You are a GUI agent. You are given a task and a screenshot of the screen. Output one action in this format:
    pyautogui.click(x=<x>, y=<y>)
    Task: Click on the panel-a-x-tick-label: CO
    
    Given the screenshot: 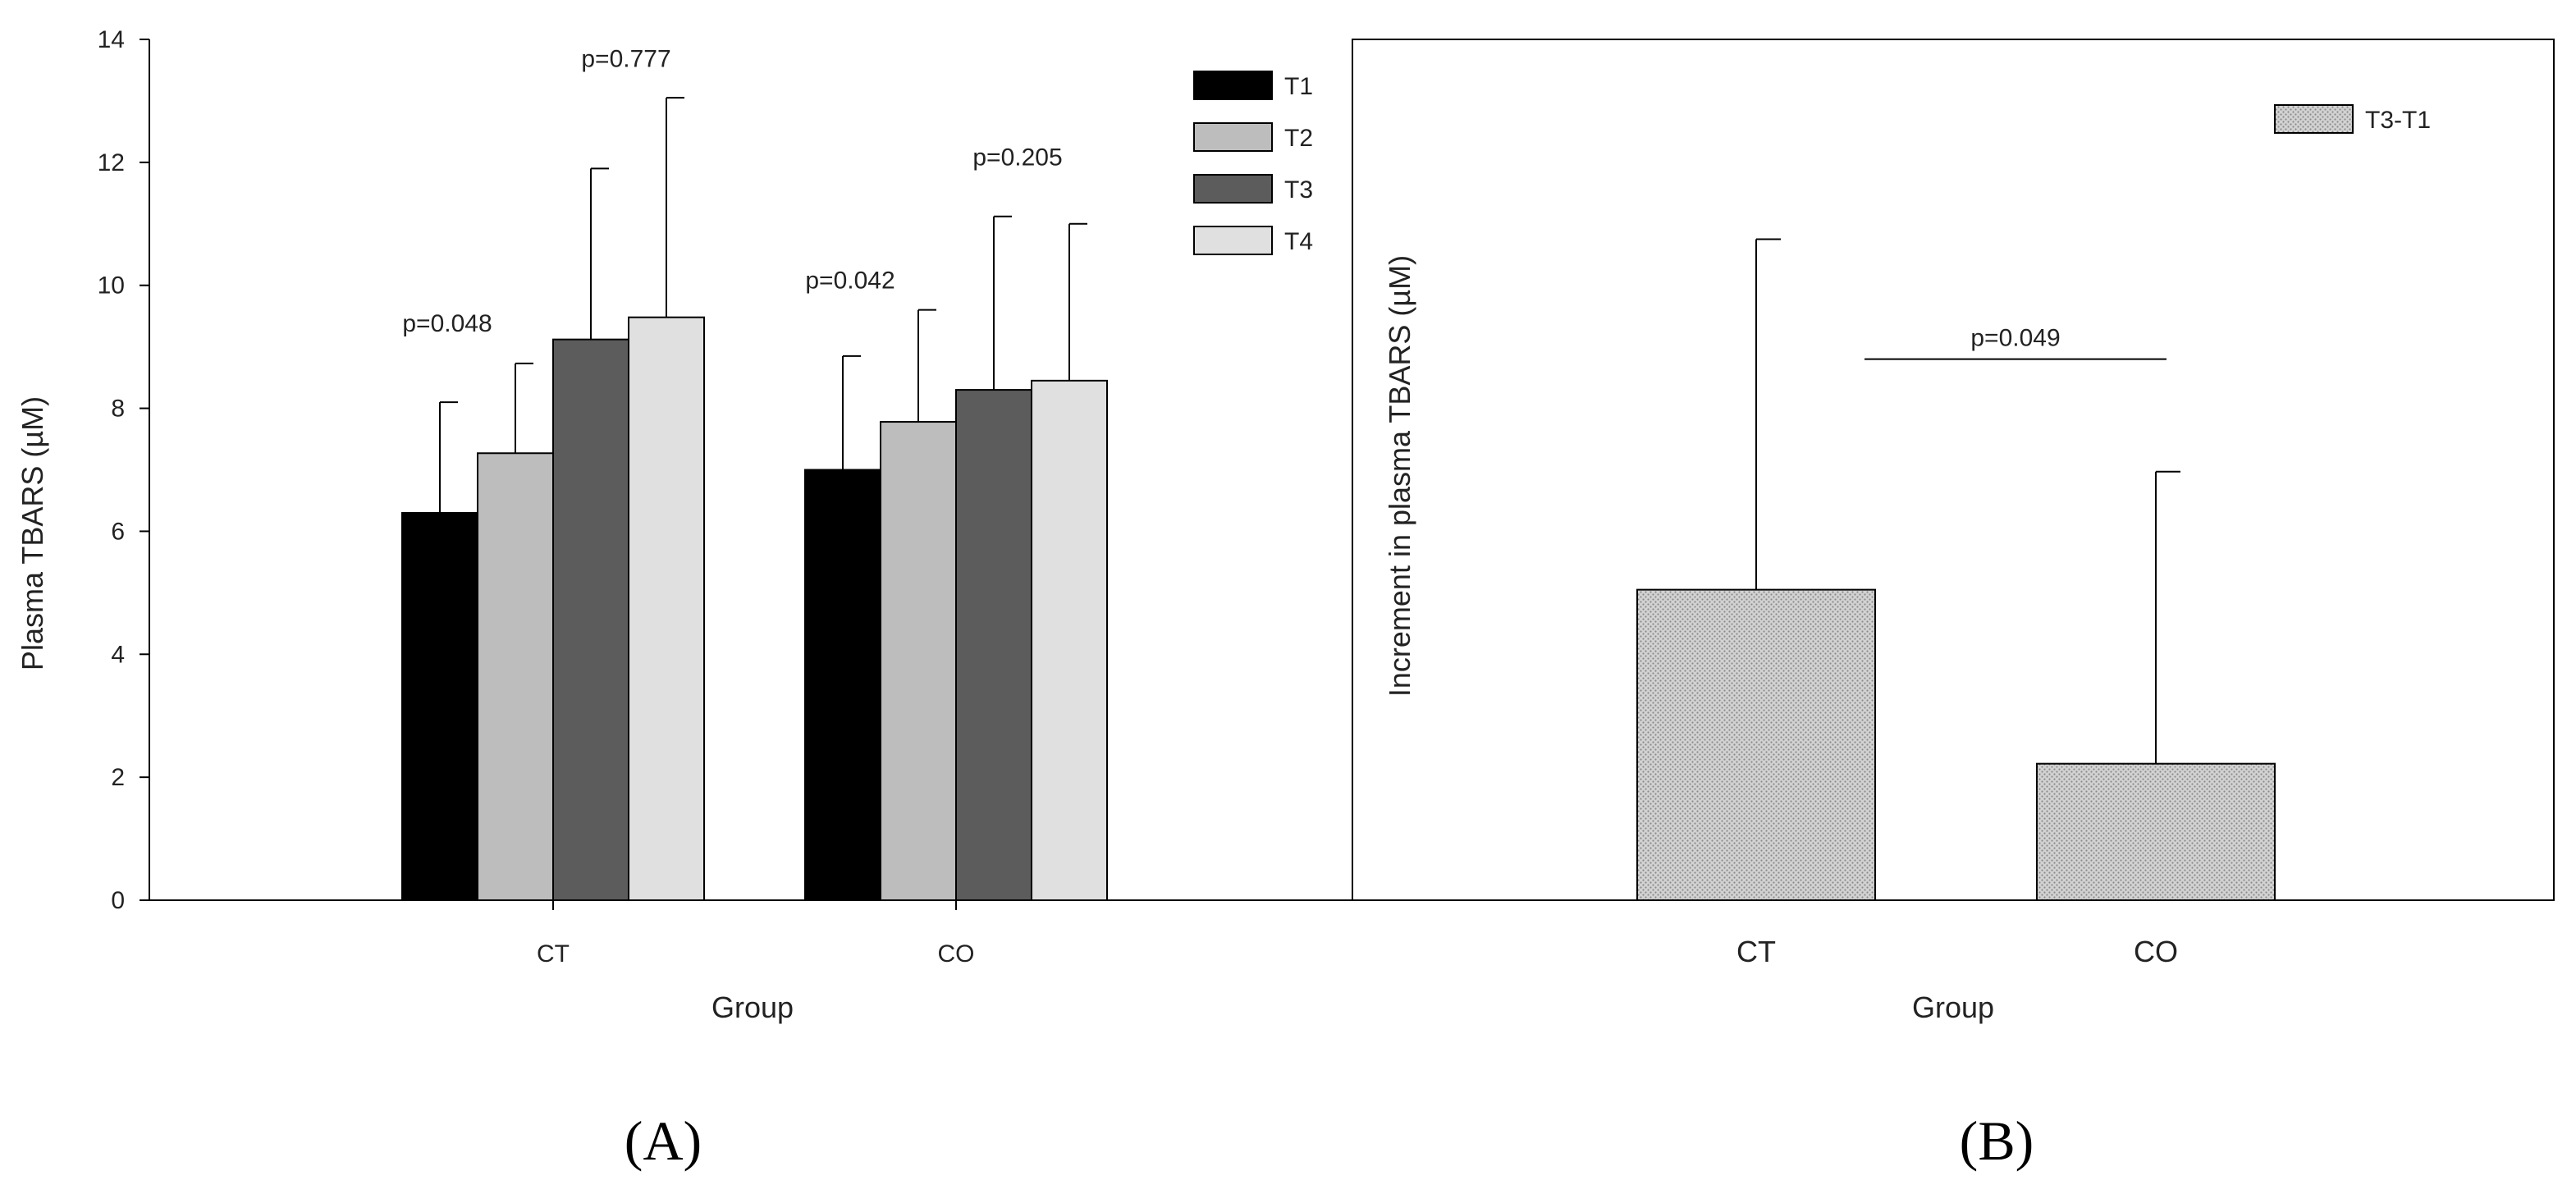 What is the action you would take?
    pyautogui.click(x=956, y=954)
    